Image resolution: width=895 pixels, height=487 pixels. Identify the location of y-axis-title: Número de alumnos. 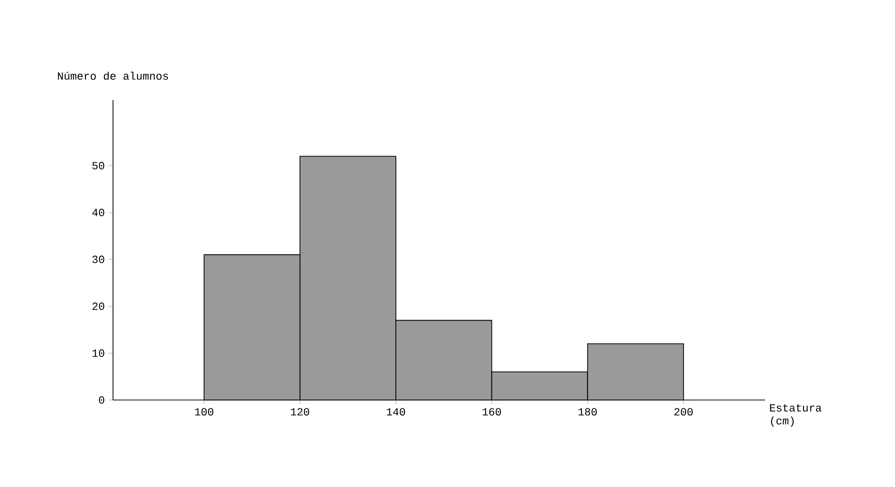
(113, 76).